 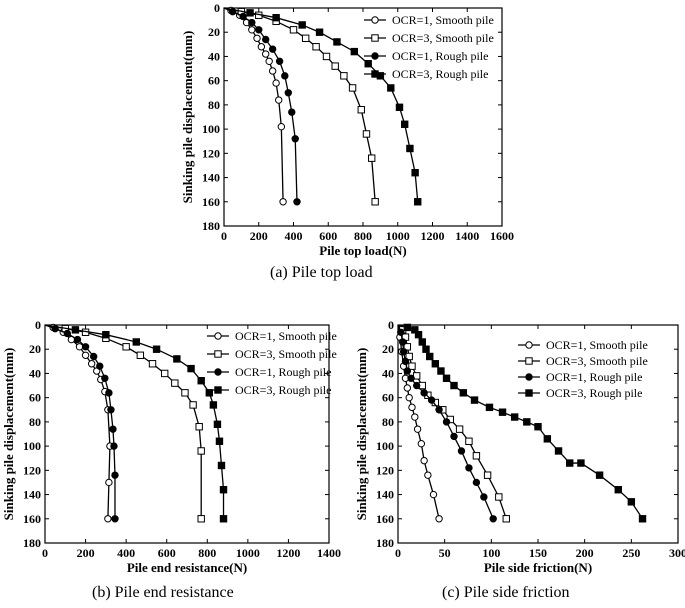 I want to click on x-tick-label: 1400, so click(x=467, y=236).